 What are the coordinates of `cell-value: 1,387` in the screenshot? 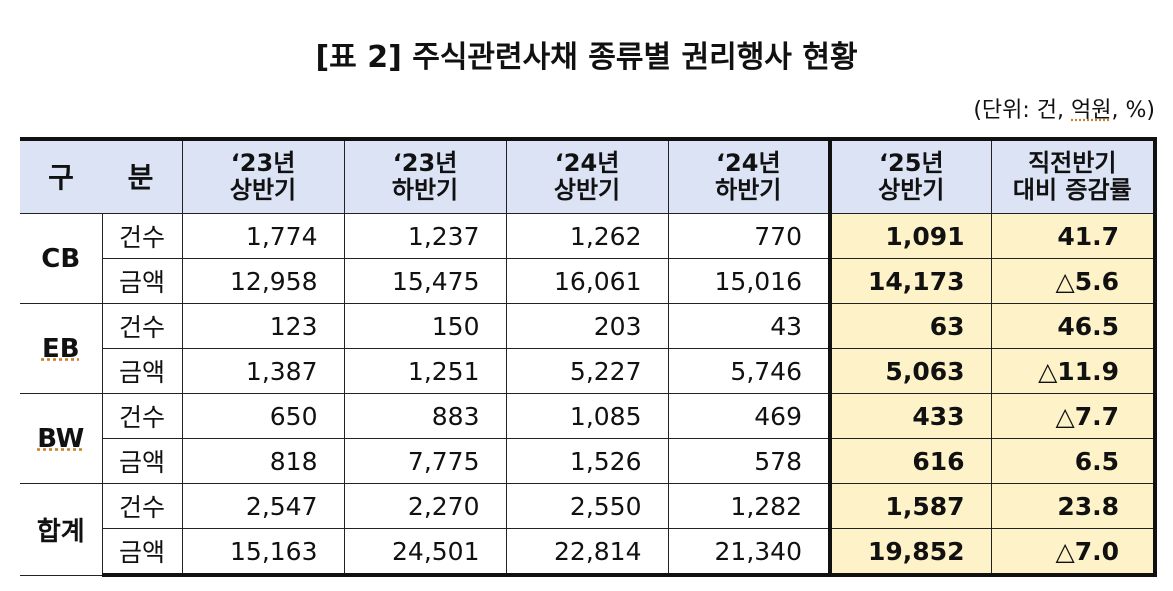 It's located at (263, 371).